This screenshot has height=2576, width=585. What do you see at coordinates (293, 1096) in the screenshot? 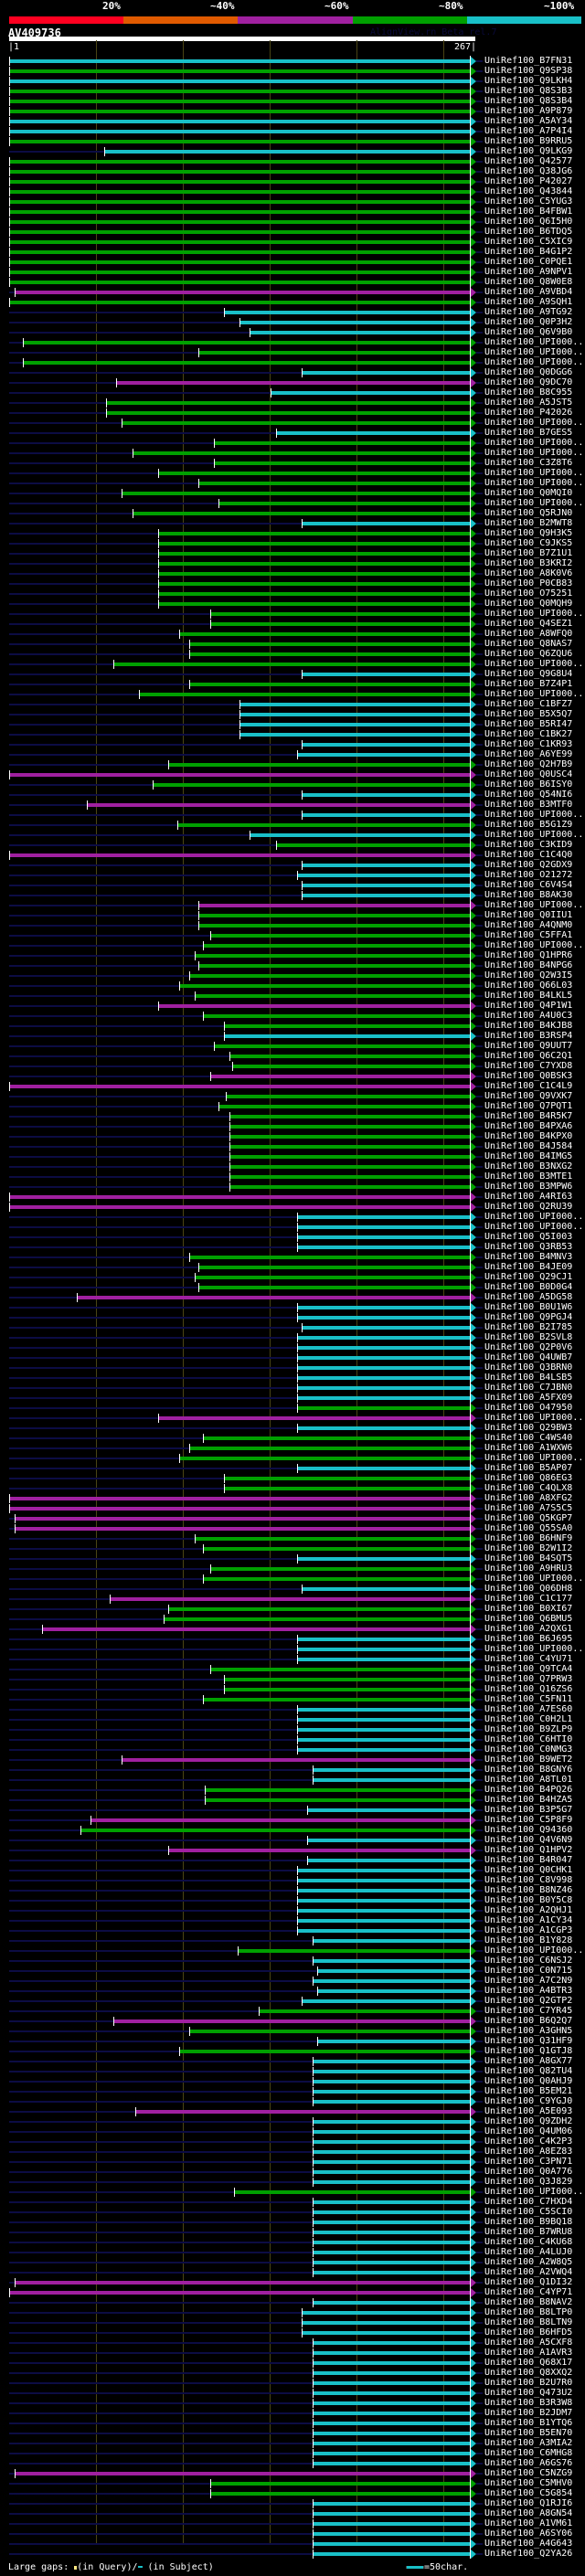
I see `hit-row: UniRef100_Q9VXK7` at bounding box center [293, 1096].